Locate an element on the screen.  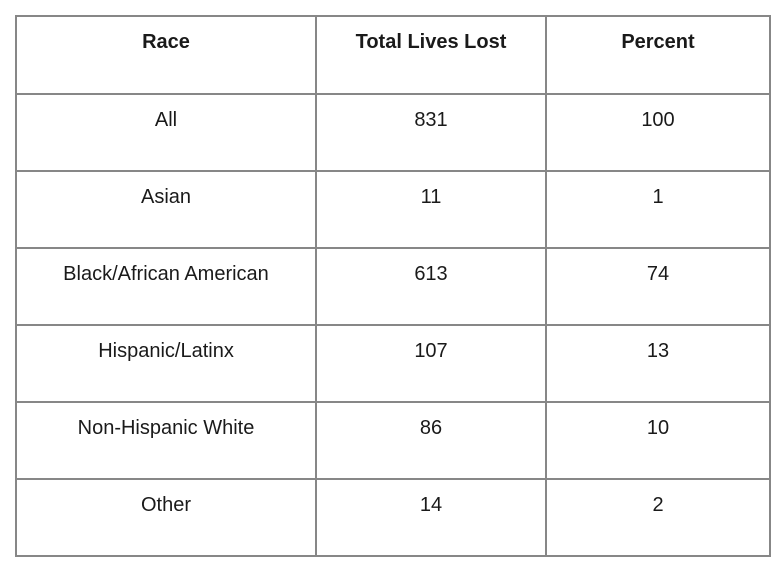
cell-percent: 13 is located at coordinates (658, 363).